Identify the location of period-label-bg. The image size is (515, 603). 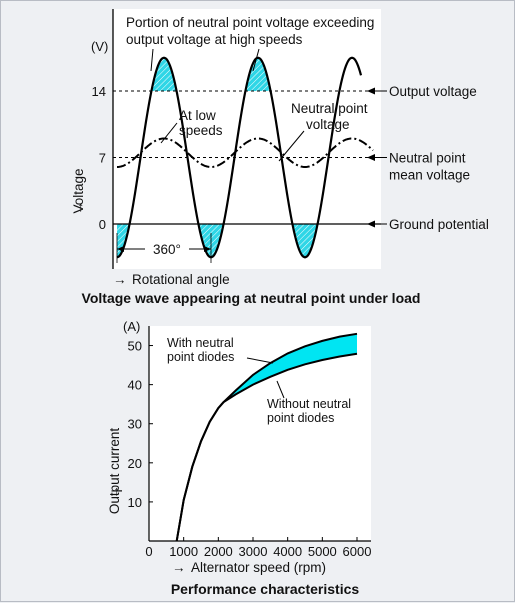
(167, 249).